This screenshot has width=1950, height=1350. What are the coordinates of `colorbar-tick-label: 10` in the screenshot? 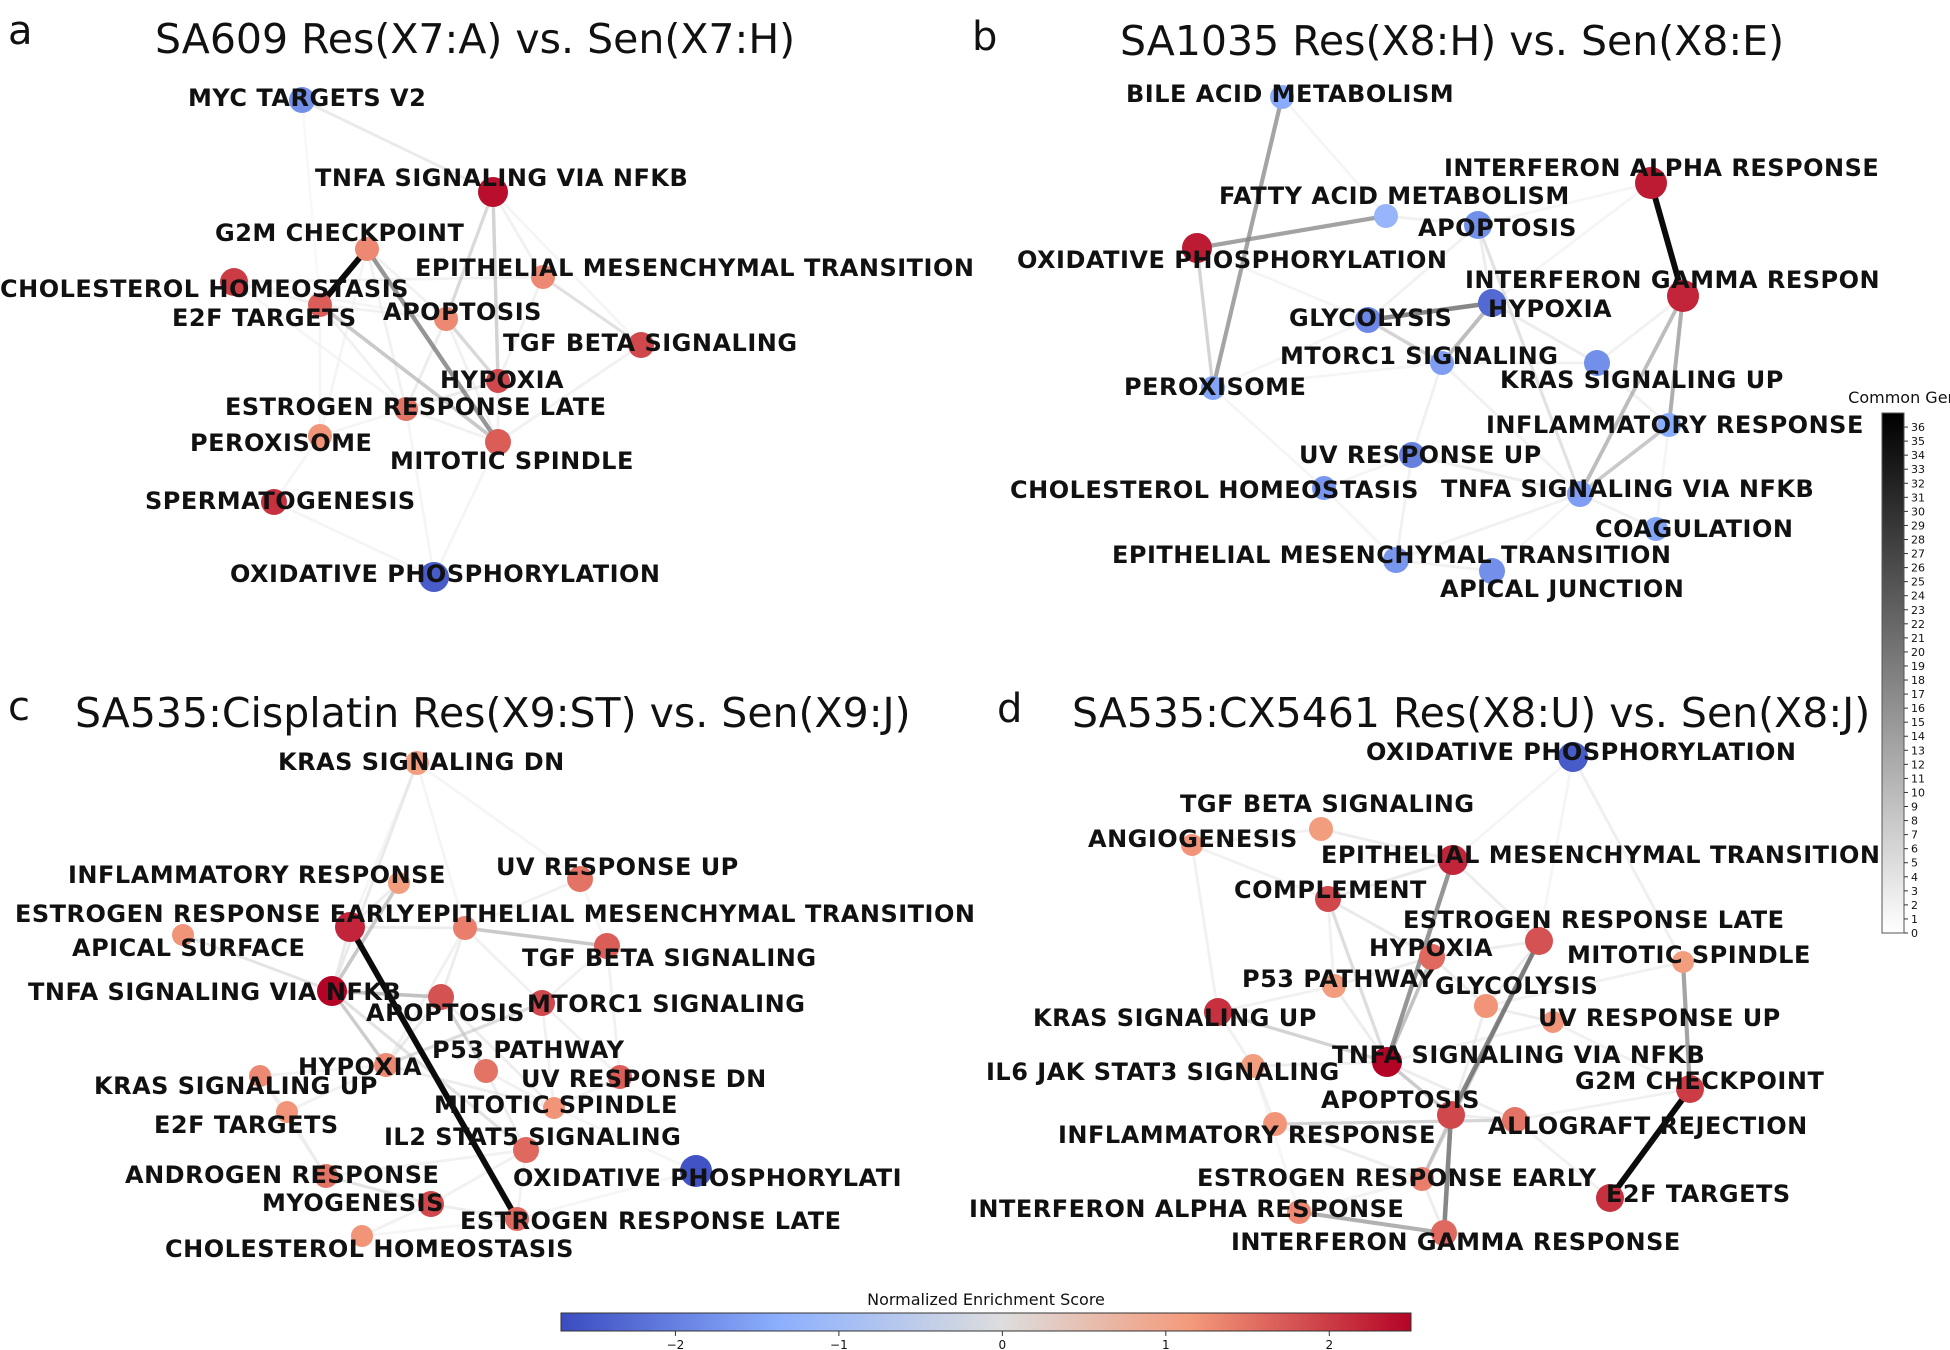 It's located at (1918, 792).